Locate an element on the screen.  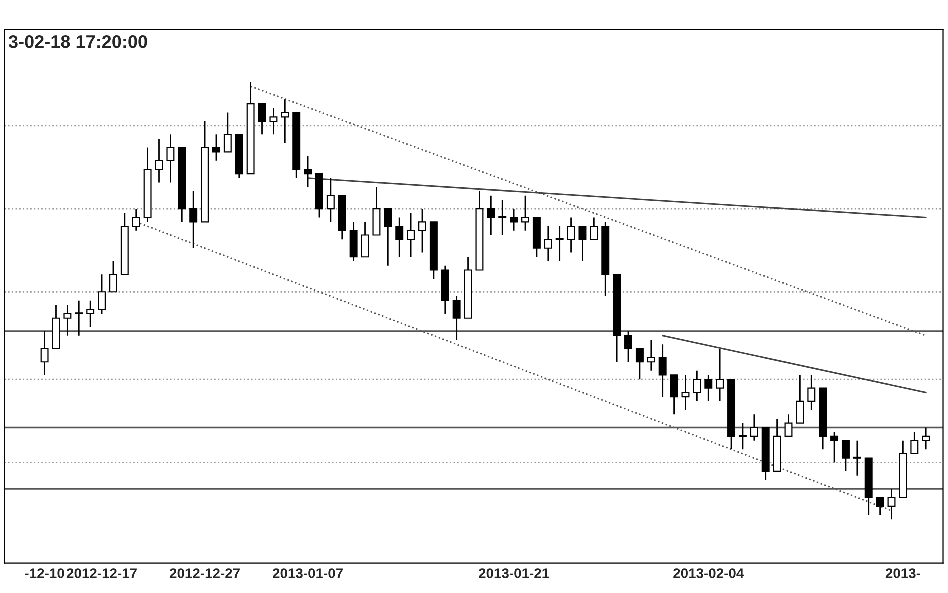
x-tick-label: 2013-01-07 is located at coordinates (308, 573).